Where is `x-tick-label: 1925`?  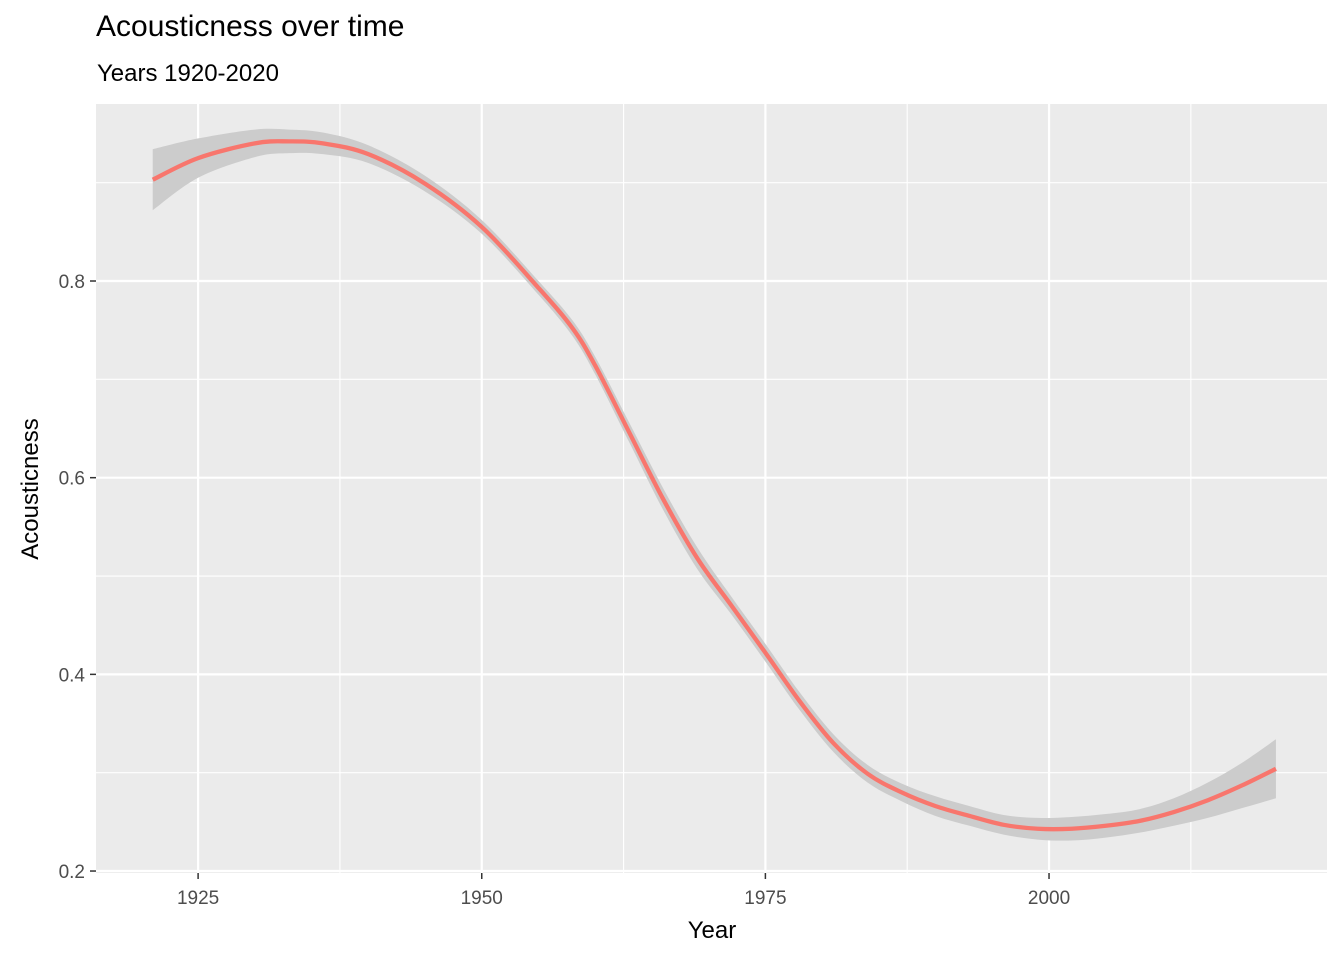 x-tick-label: 1925 is located at coordinates (198, 898).